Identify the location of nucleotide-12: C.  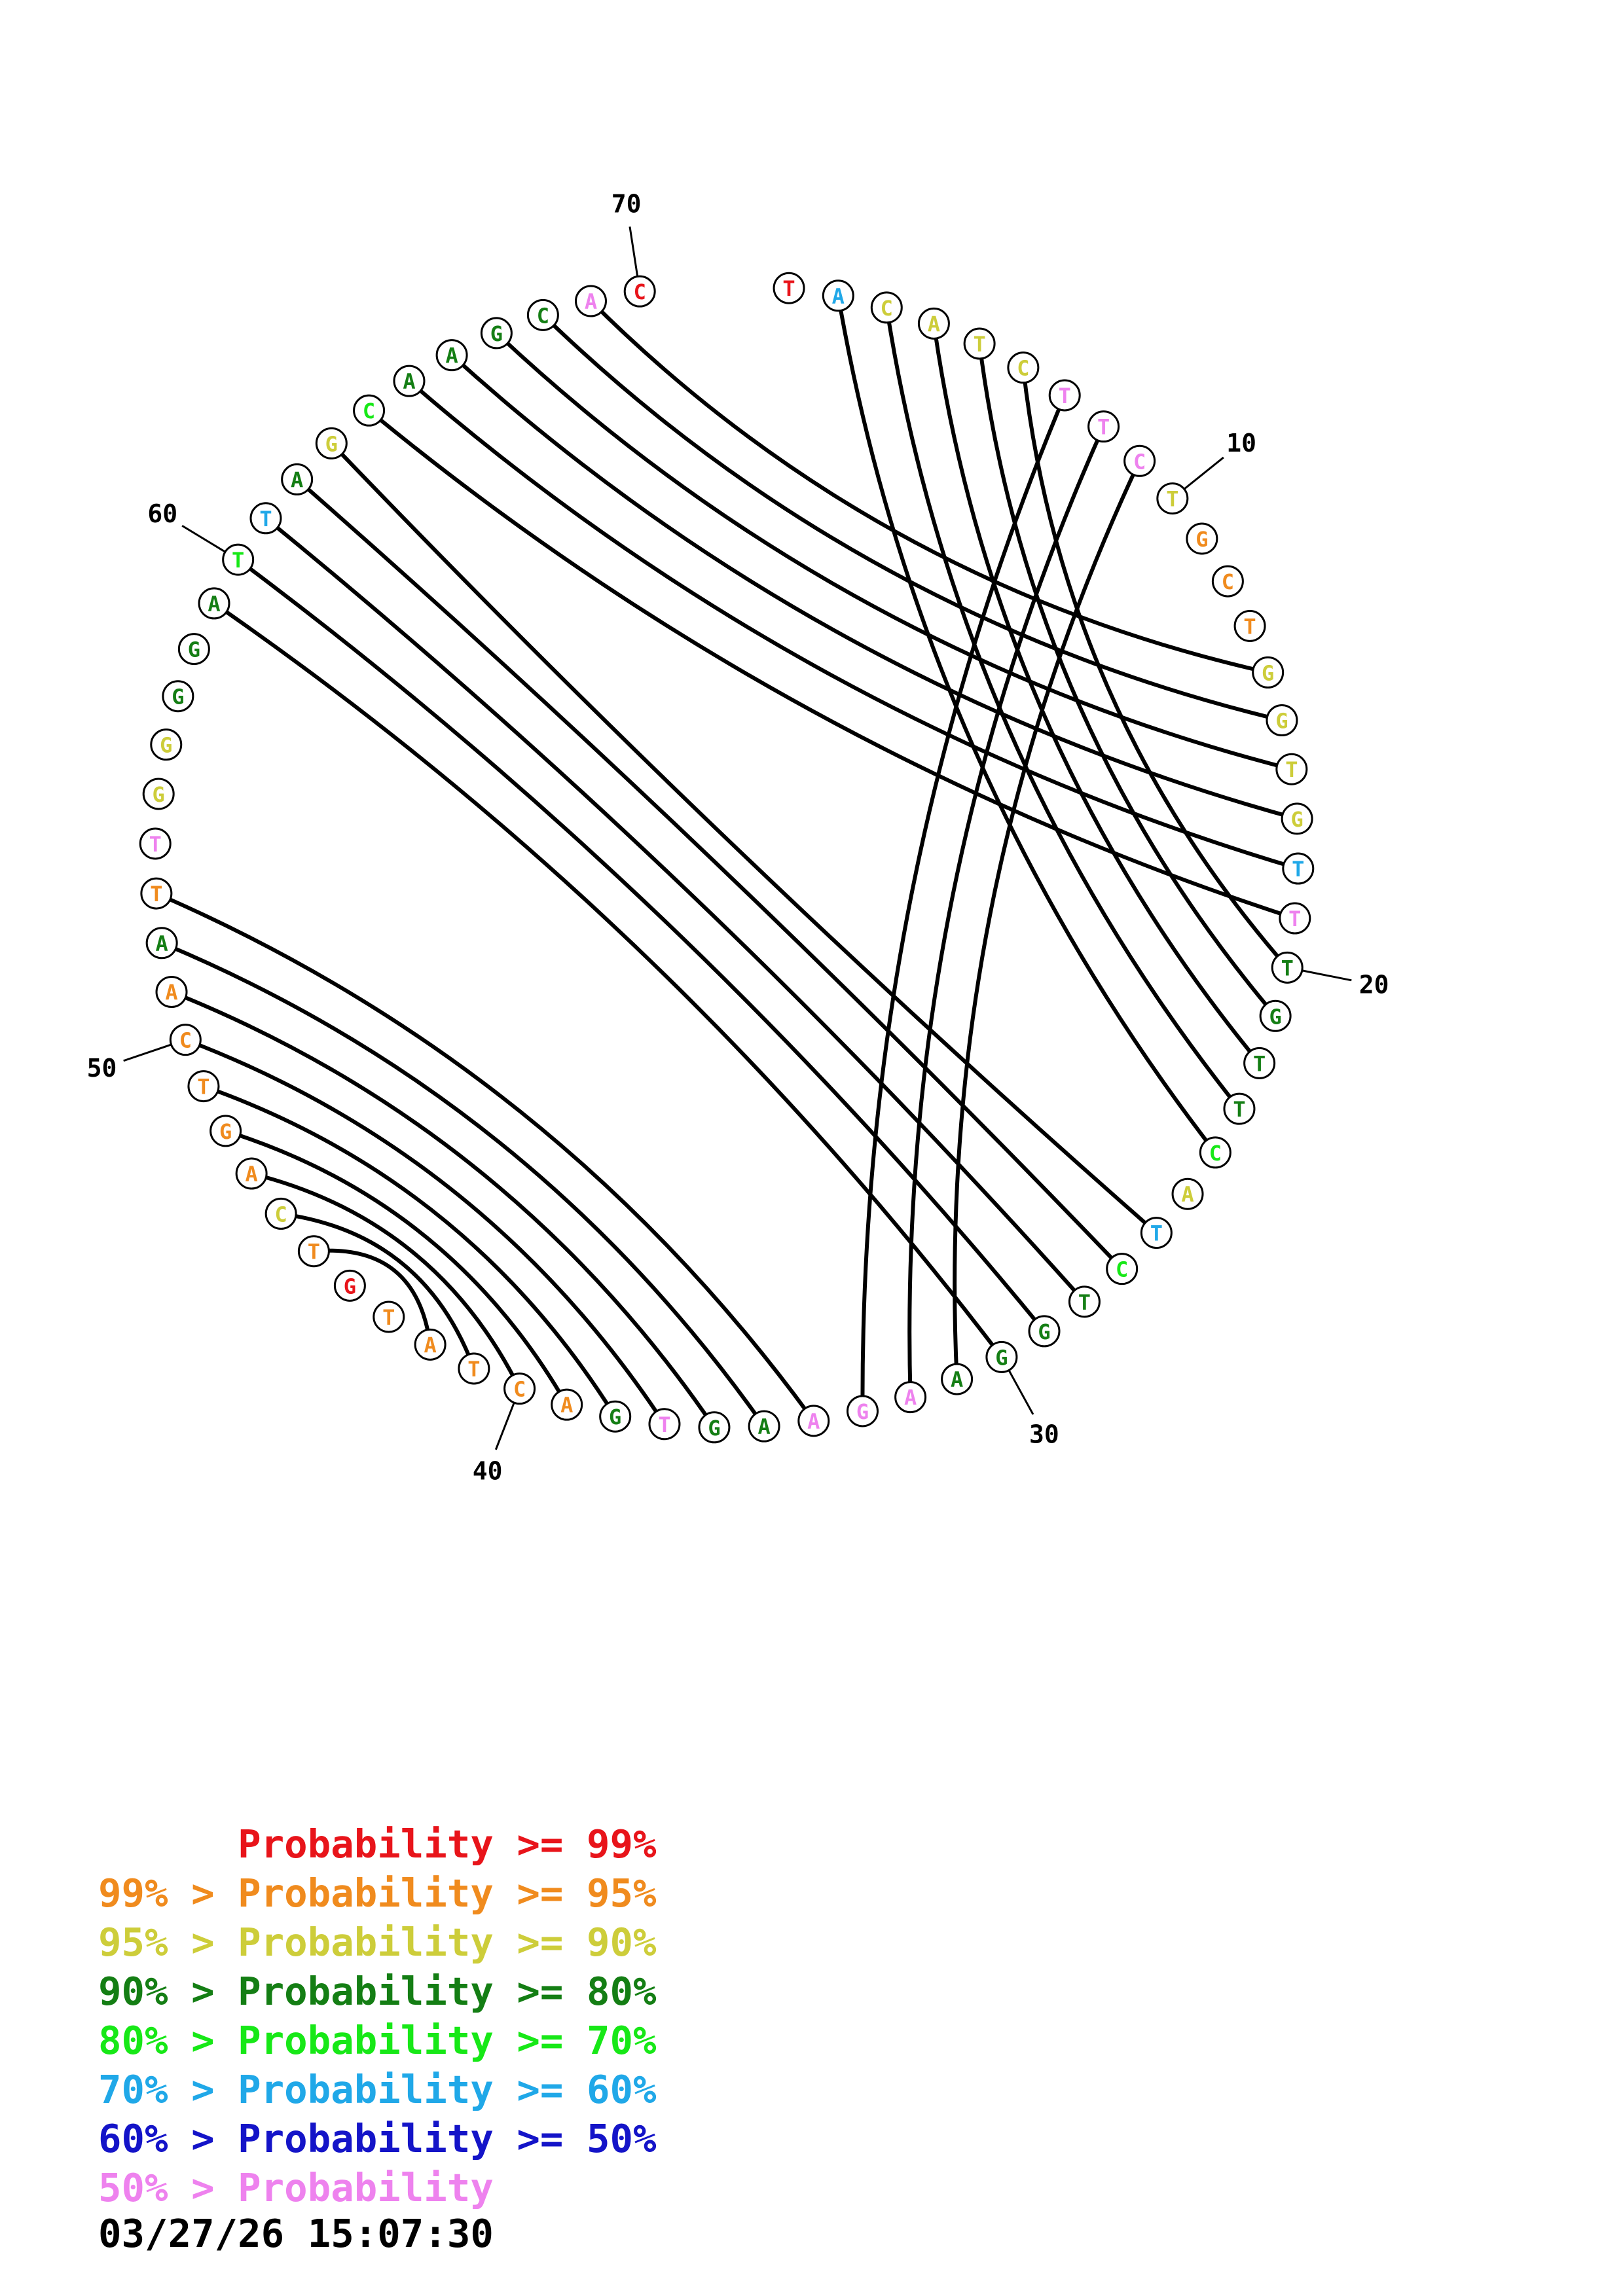
(1227, 581).